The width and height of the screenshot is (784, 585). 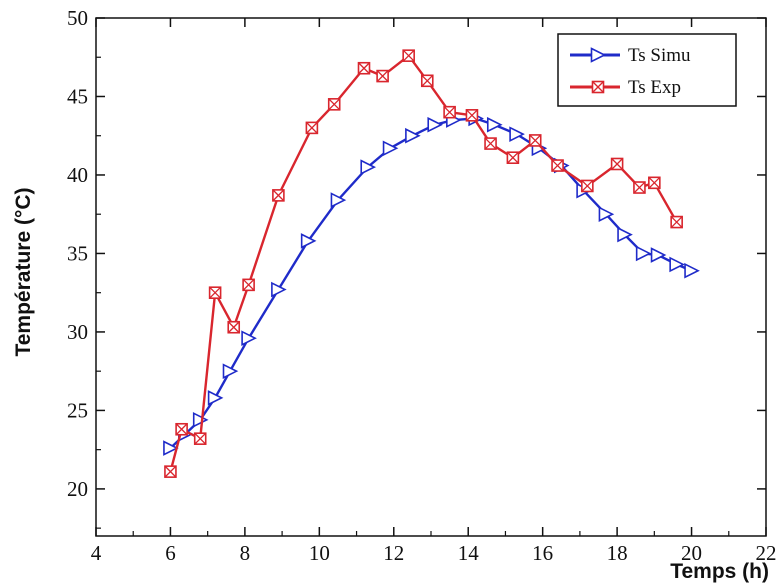 What do you see at coordinates (617, 553) in the screenshot?
I see `x-tick-label: 18` at bounding box center [617, 553].